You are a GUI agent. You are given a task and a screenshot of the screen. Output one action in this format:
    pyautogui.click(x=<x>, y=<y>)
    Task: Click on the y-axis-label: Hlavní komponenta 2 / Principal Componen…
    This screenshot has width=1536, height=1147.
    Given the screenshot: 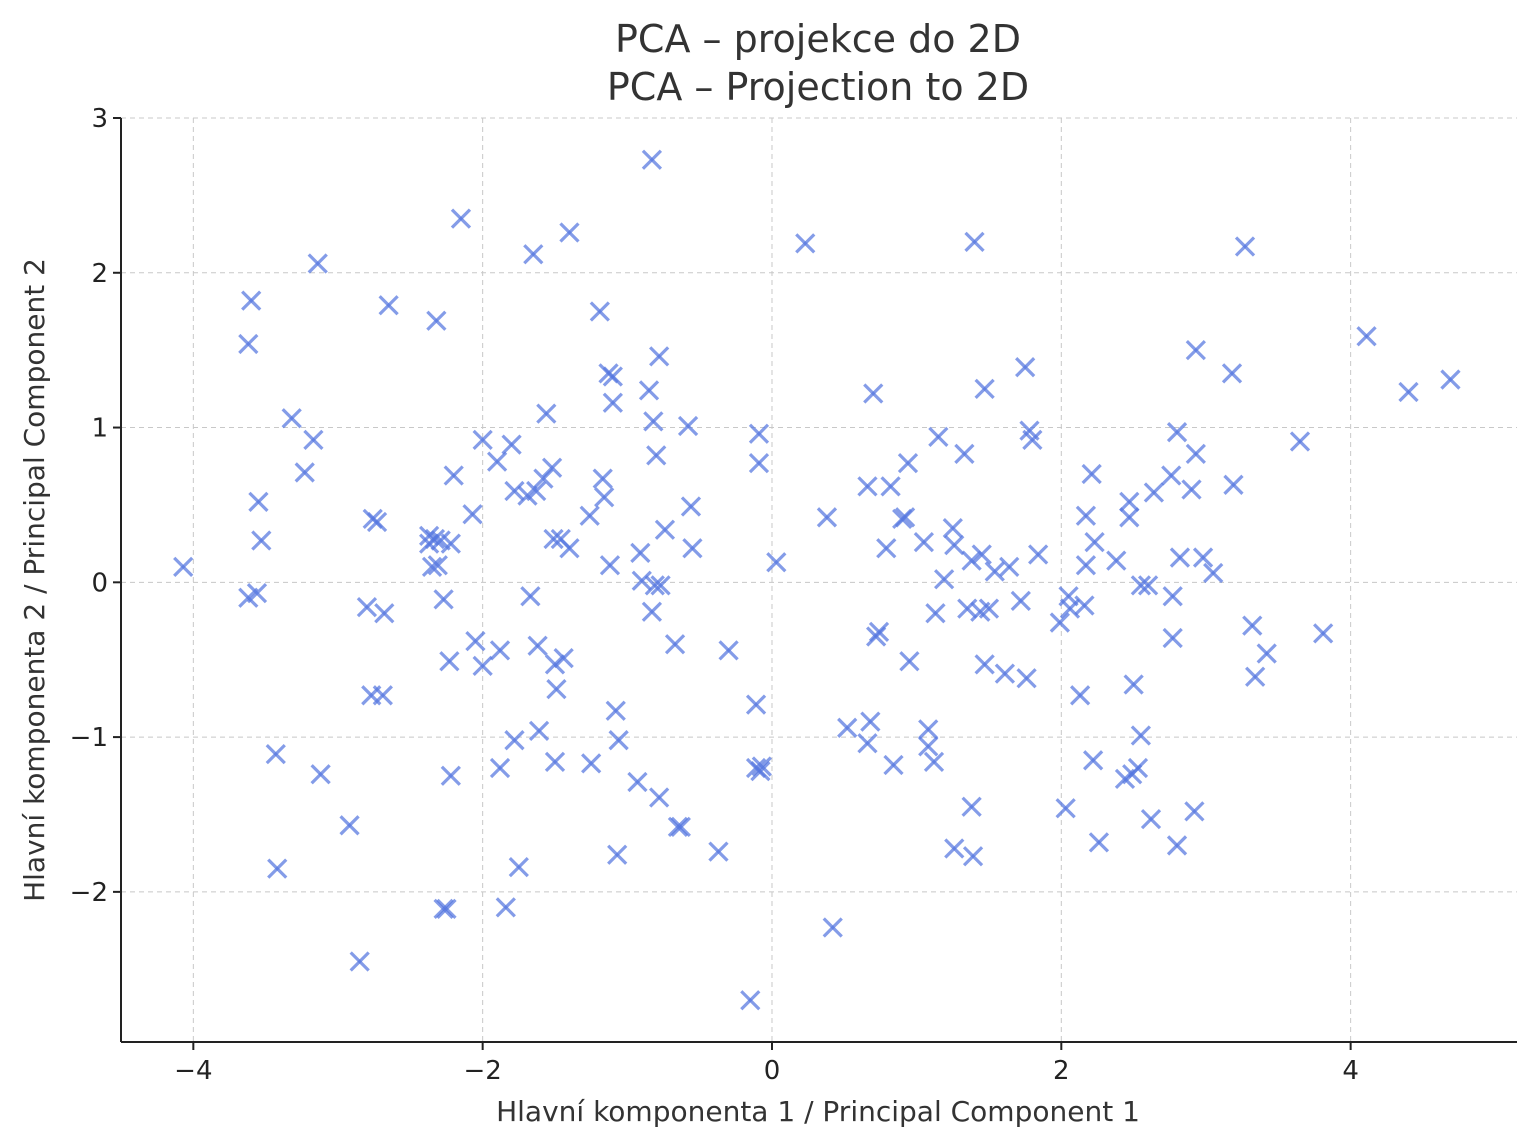 What is the action you would take?
    pyautogui.click(x=34, y=580)
    